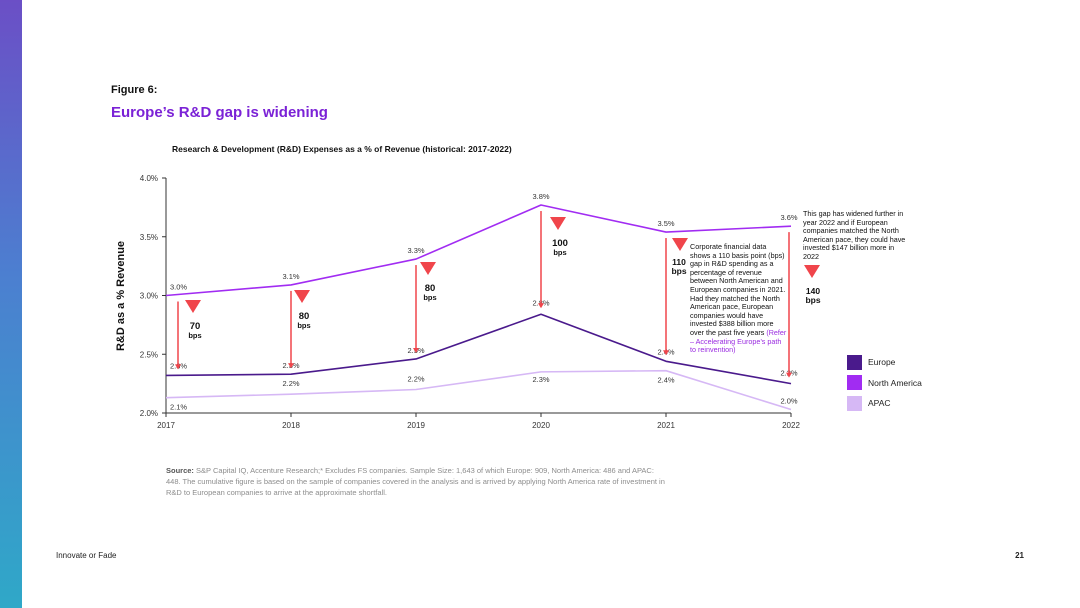 This screenshot has height=608, width=1080. Describe the element at coordinates (195, 326) in the screenshot. I see `gap-value-label: 70` at that location.